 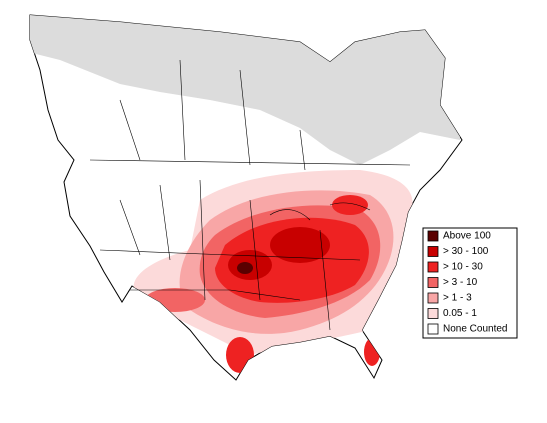 I want to click on legend-label: 0.05 - 1, so click(x=460, y=313).